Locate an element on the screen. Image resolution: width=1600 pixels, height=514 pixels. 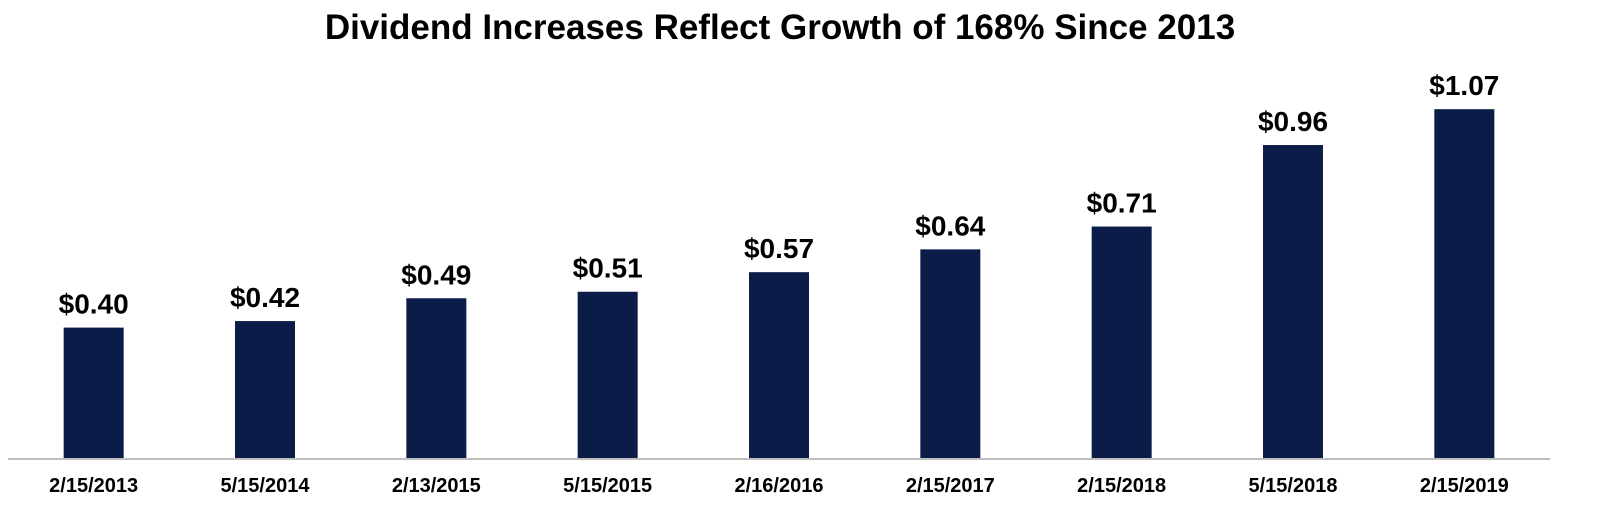
bar-value-label-5: $0.64 is located at coordinates (950, 225).